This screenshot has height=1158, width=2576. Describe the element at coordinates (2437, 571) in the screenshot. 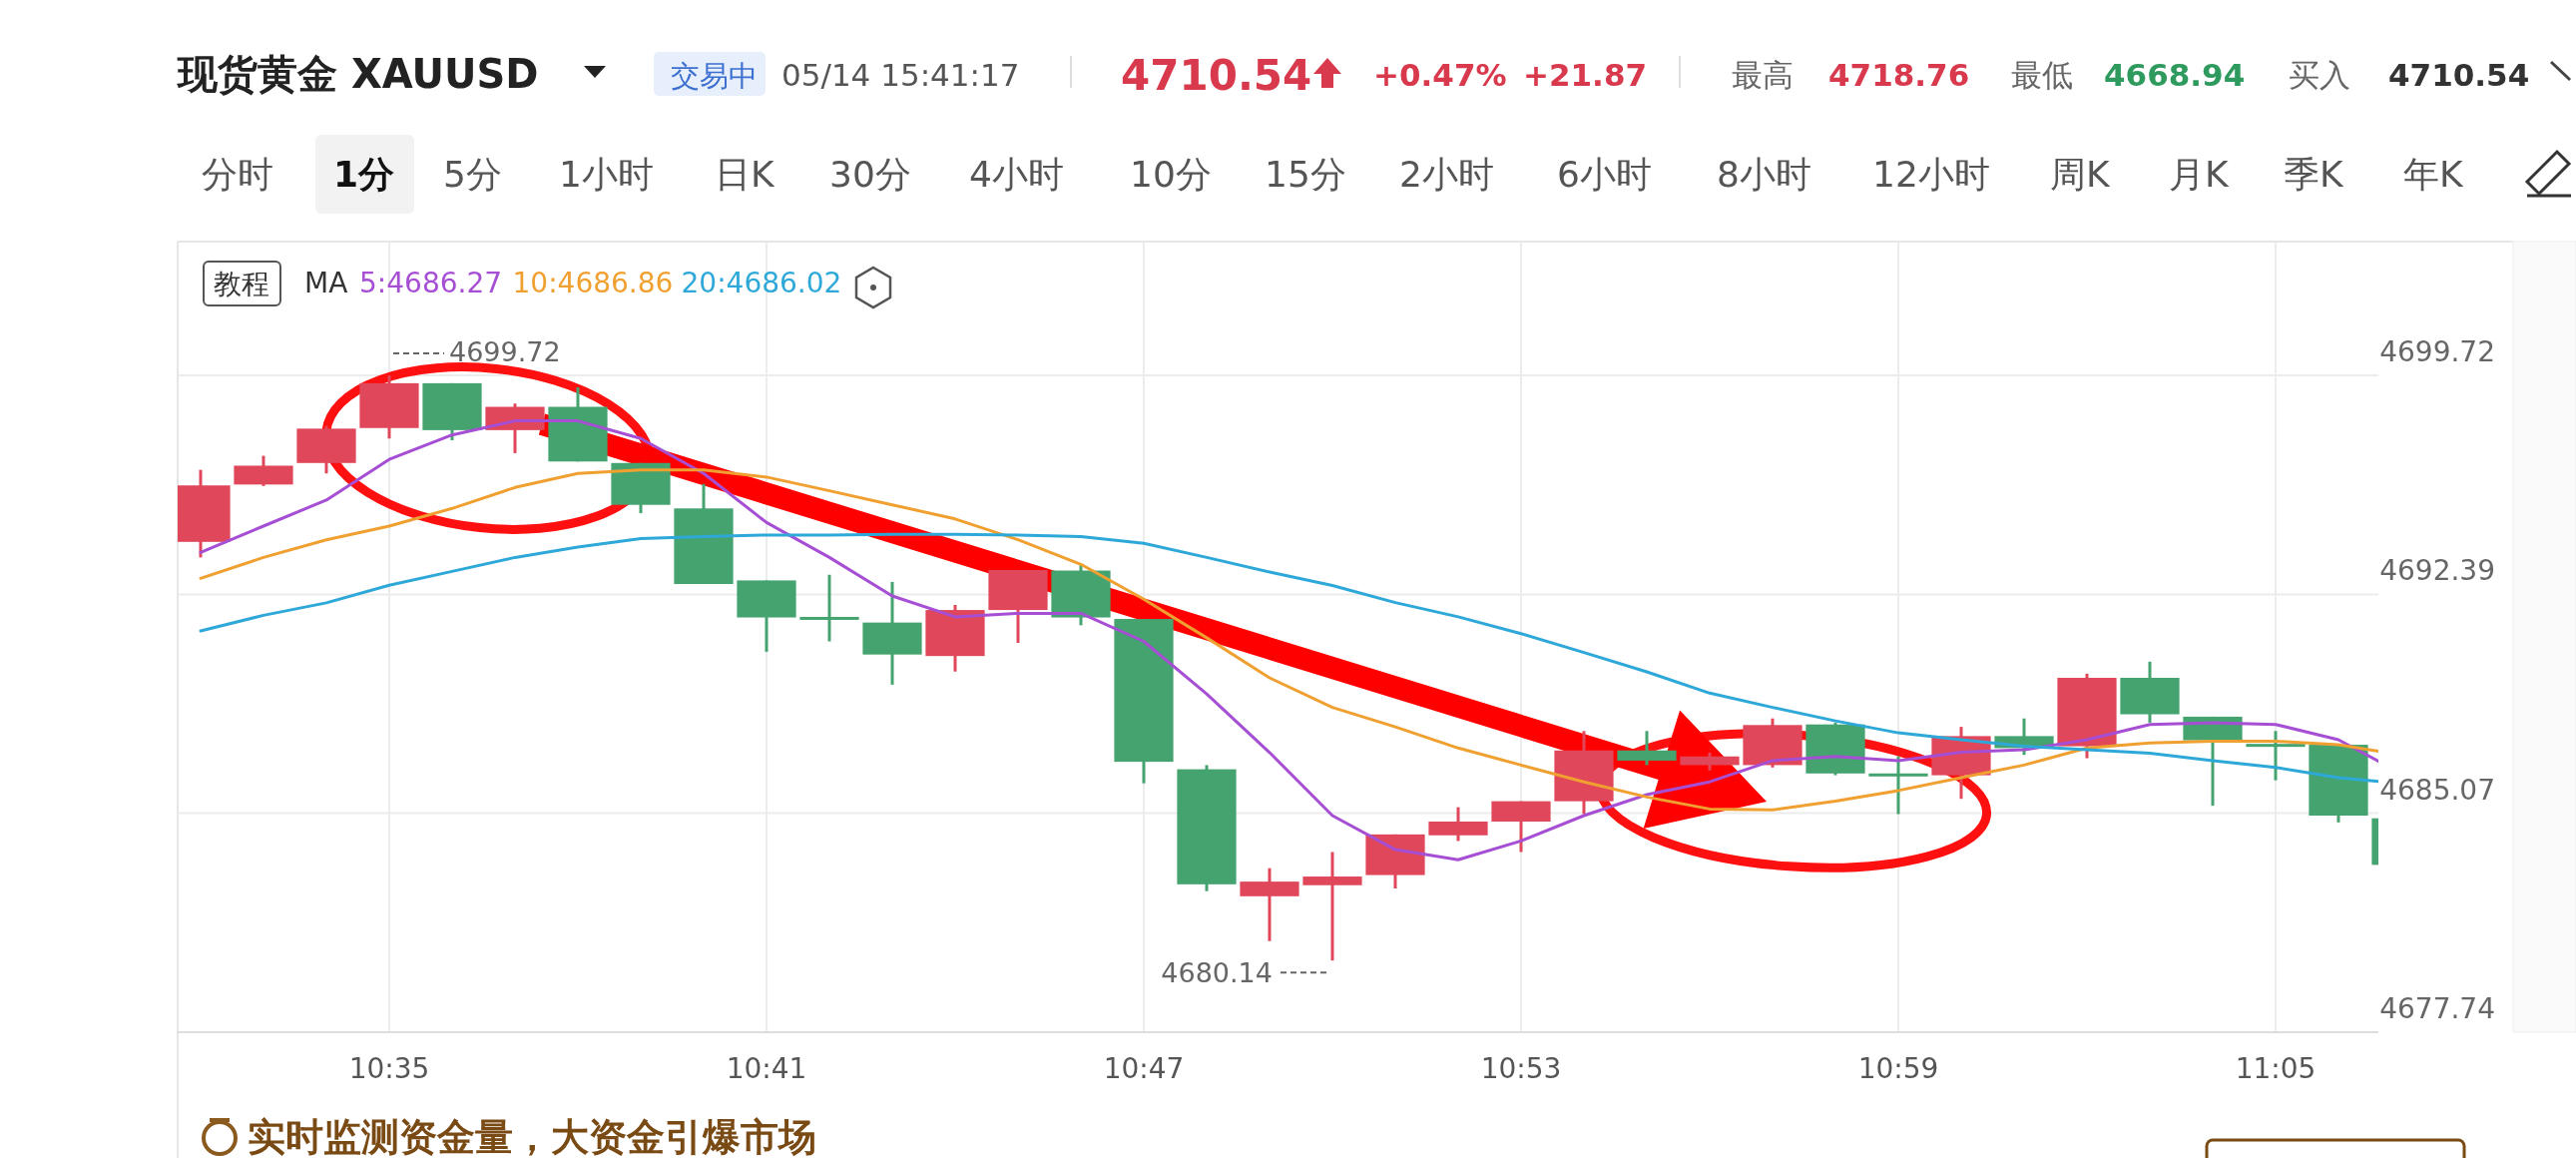

I see `y-tick-label: 4692.39` at that location.